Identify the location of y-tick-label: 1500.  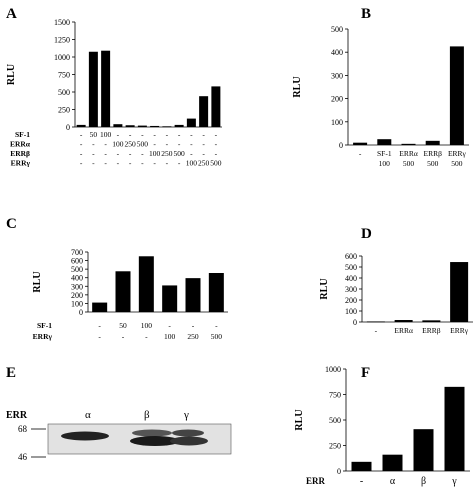
(62, 22).